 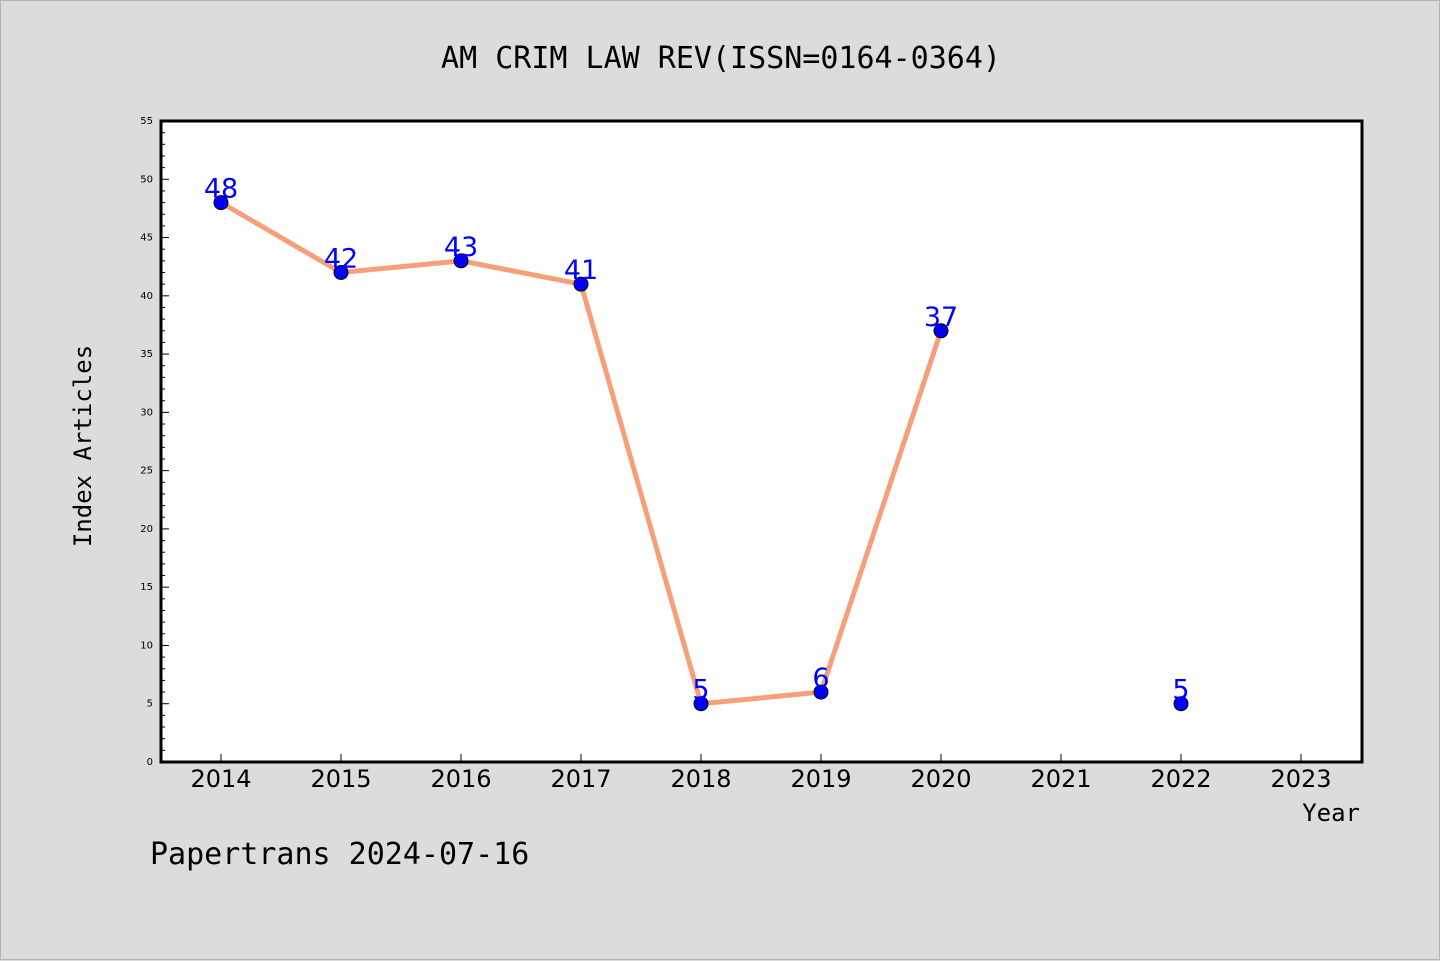 I want to click on y-tick-label: 0, so click(x=150, y=762).